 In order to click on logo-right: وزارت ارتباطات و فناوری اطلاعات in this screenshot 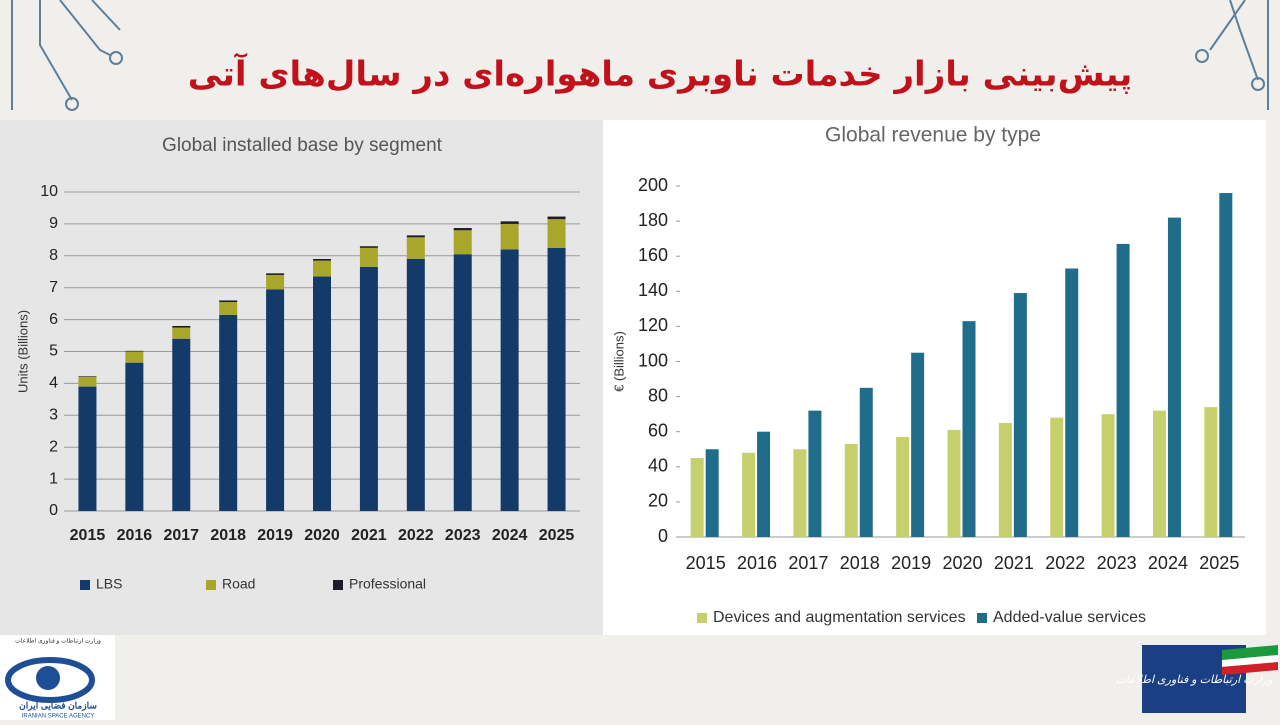, I will do `click(1196, 679)`.